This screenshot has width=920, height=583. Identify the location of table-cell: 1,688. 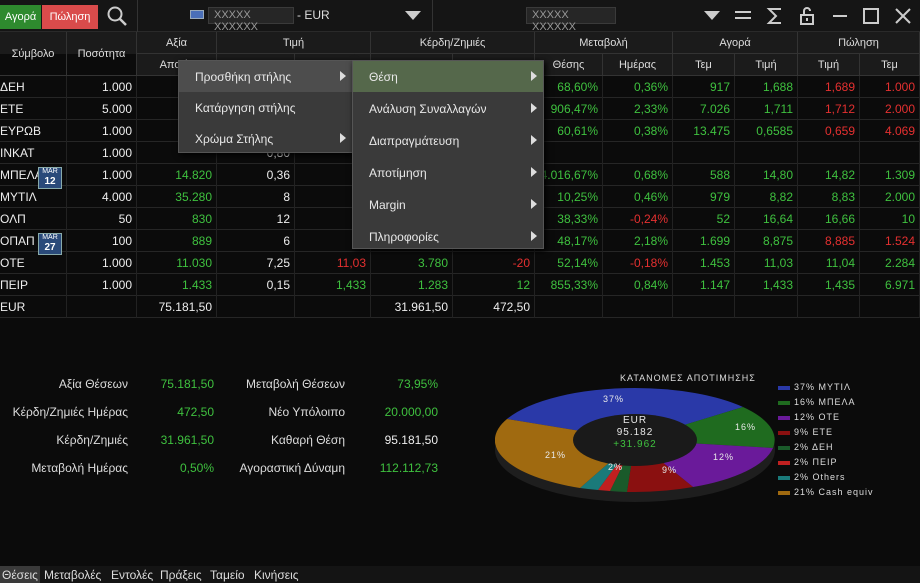
(766, 87).